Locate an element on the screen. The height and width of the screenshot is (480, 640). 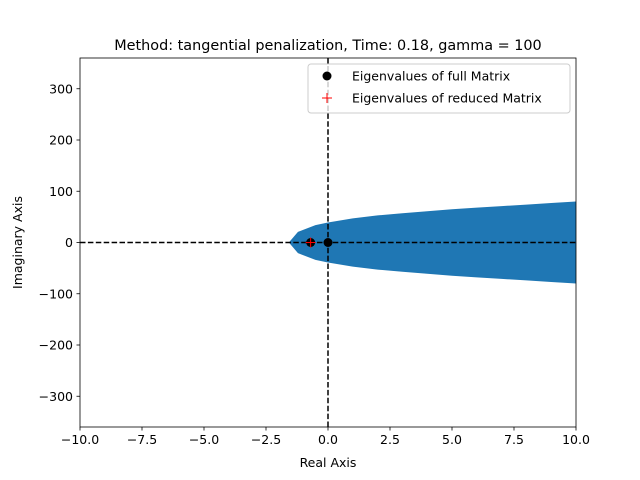
y-axis-label: Imaginary Axis is located at coordinates (17, 242).